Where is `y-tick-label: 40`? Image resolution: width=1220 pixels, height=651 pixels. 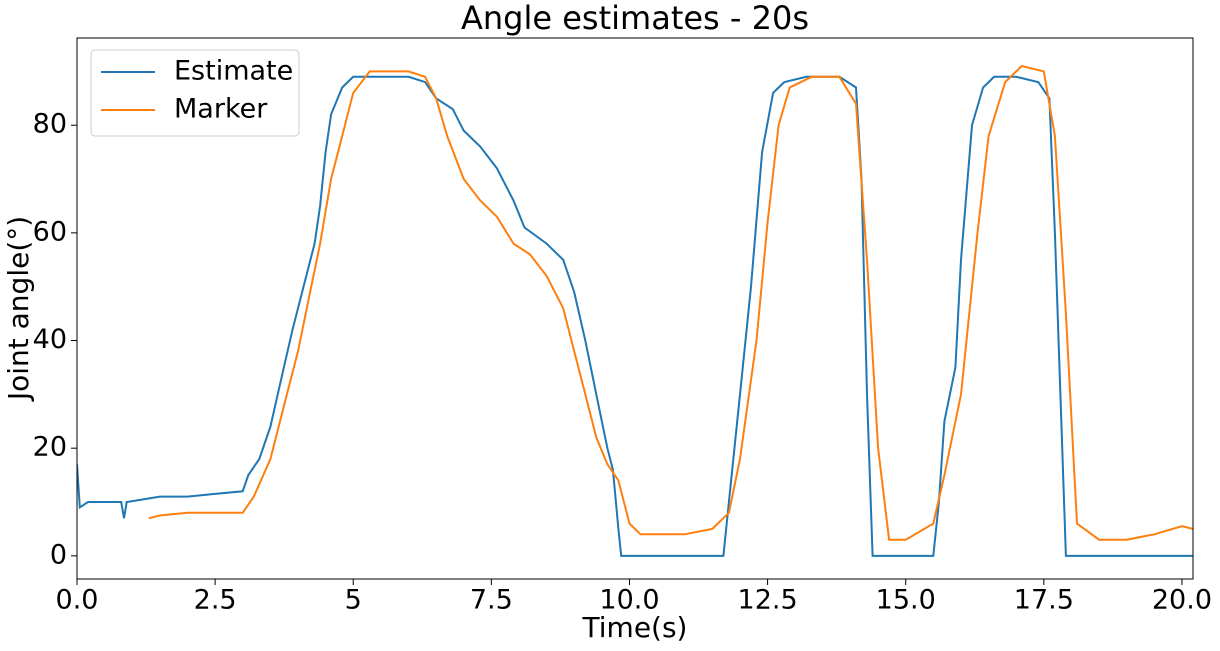 y-tick-label: 40 is located at coordinates (50, 339).